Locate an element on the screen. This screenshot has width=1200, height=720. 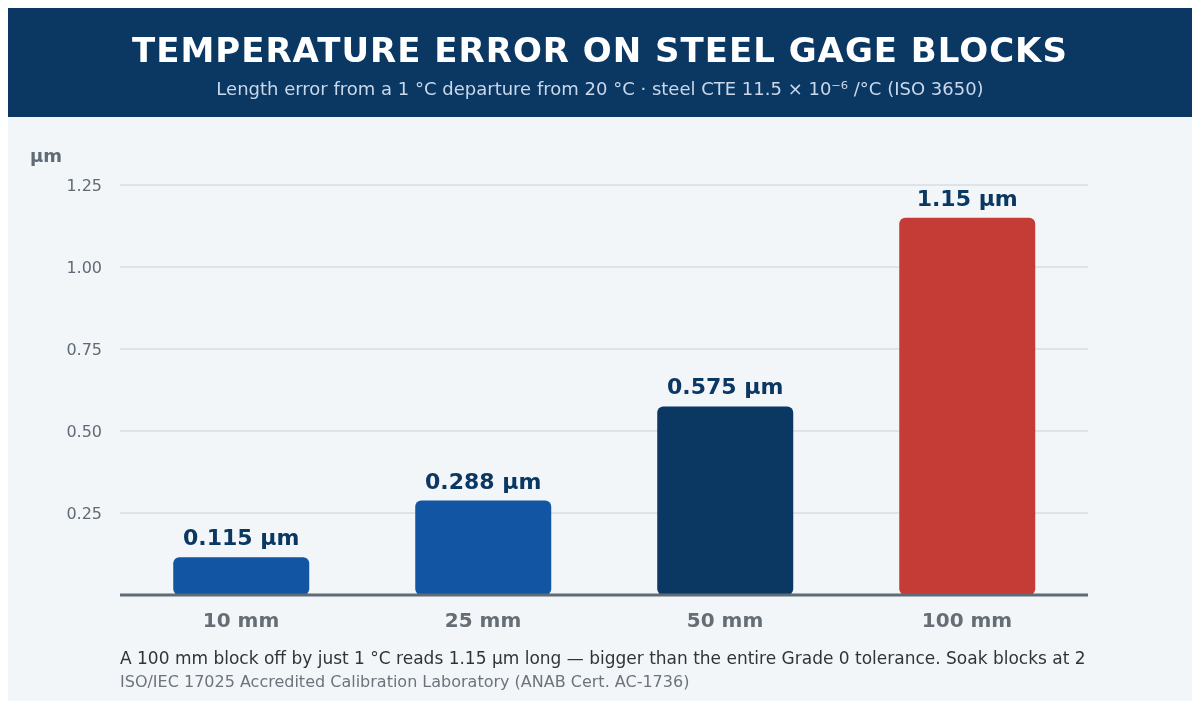
x-tick-label: 50 mm is located at coordinates (725, 620).